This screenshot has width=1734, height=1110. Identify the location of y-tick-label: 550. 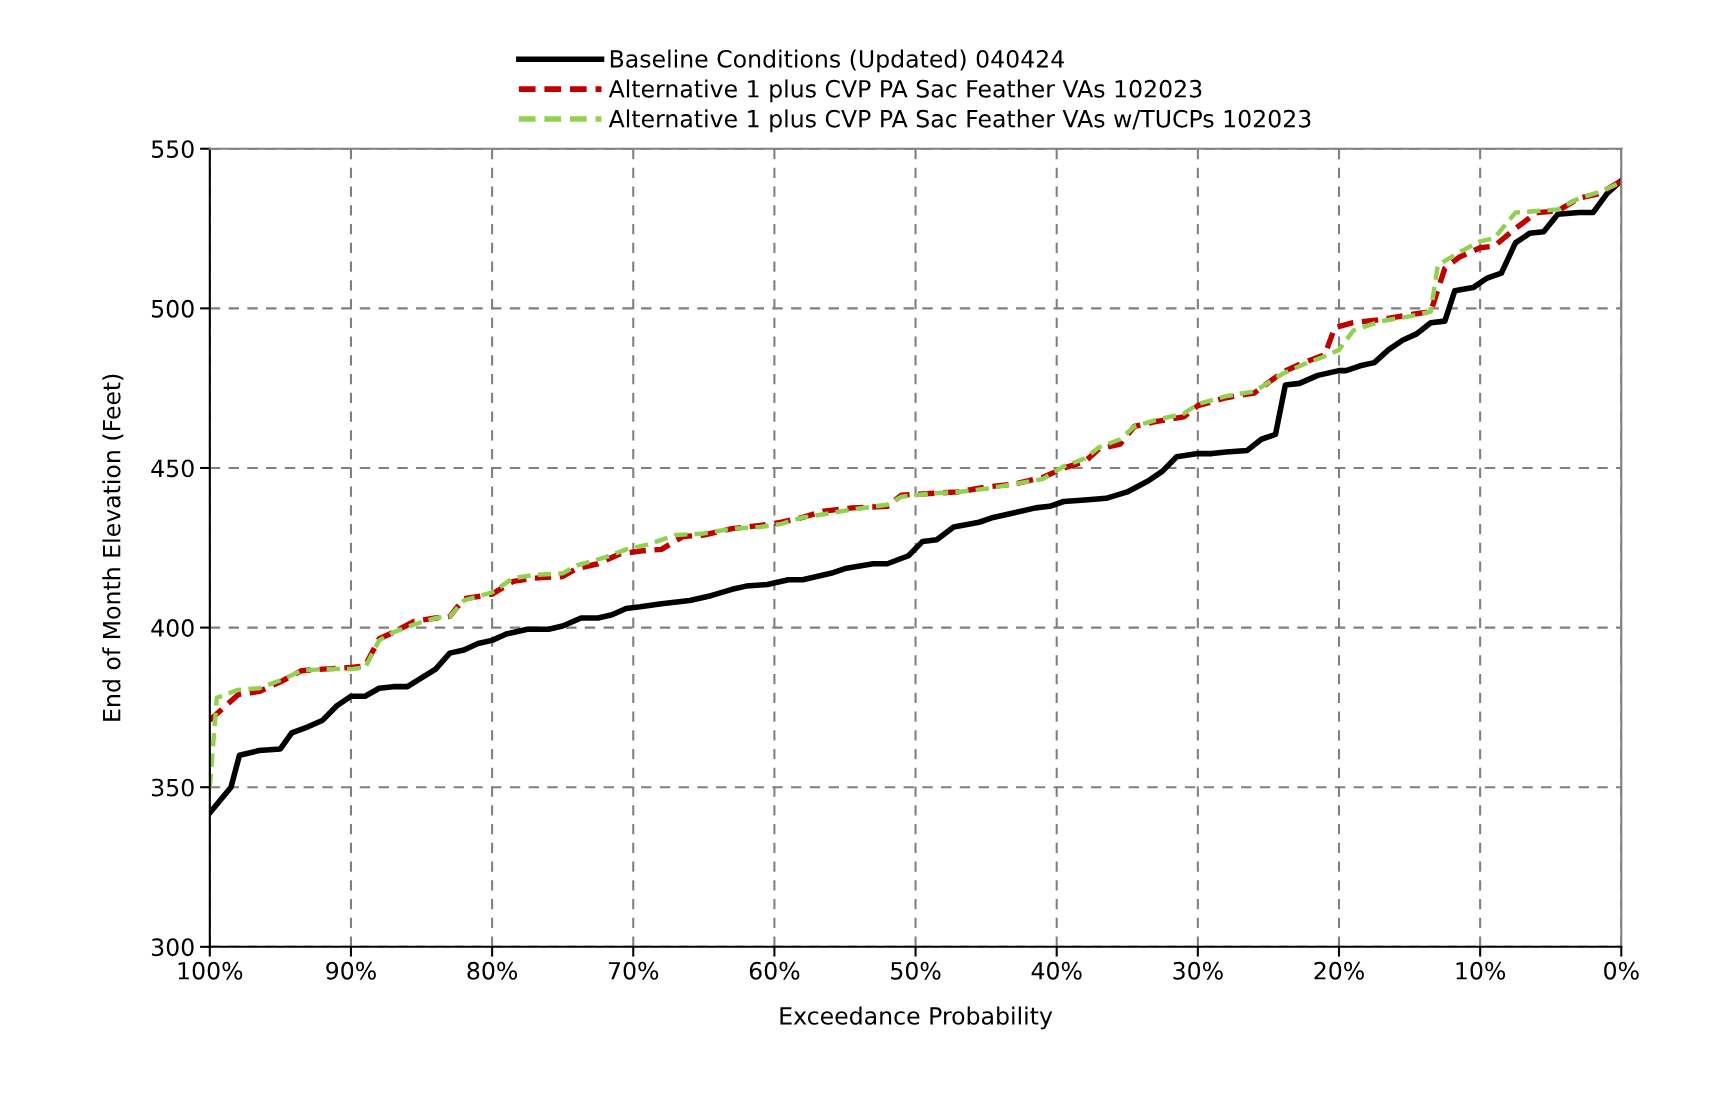
(172, 149).